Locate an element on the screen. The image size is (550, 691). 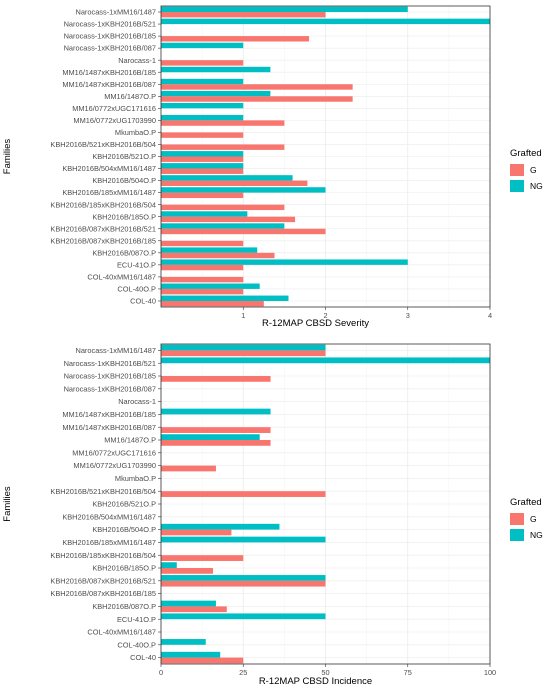
severity-y-tick-label: KBH2016B/521xKBH2016B/504 is located at coordinates (103, 144).